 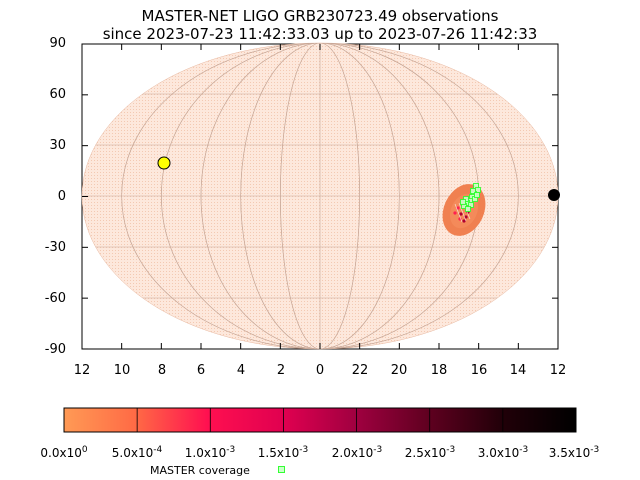 What do you see at coordinates (281, 370) in the screenshot?
I see `x-tick-label: 2` at bounding box center [281, 370].